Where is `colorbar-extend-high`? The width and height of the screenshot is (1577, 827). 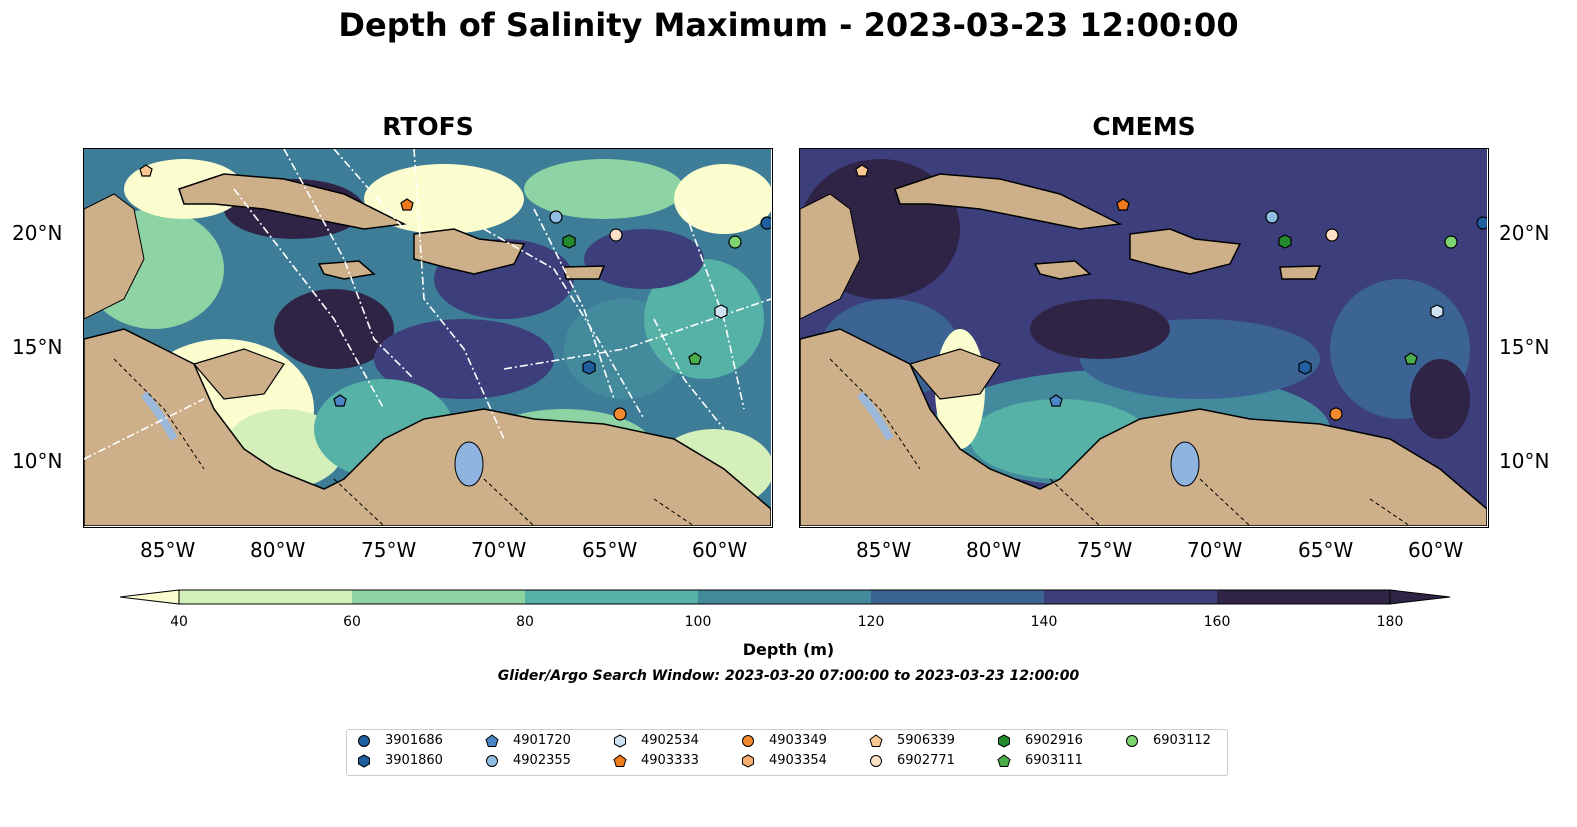
colorbar-extend-high is located at coordinates (1420, 597).